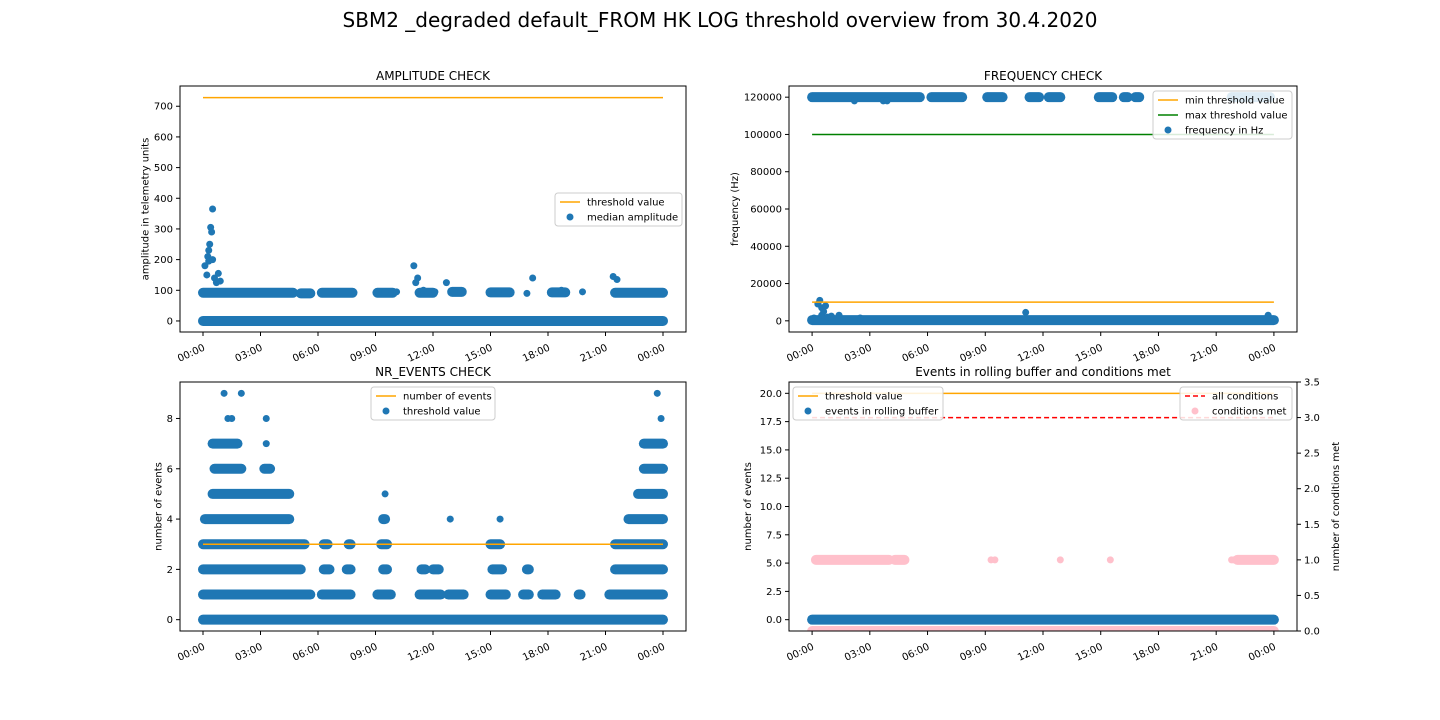 This screenshot has width=1440, height=720. Describe the element at coordinates (1235, 101) in the screenshot. I see `legend-label: min threshold value` at that location.